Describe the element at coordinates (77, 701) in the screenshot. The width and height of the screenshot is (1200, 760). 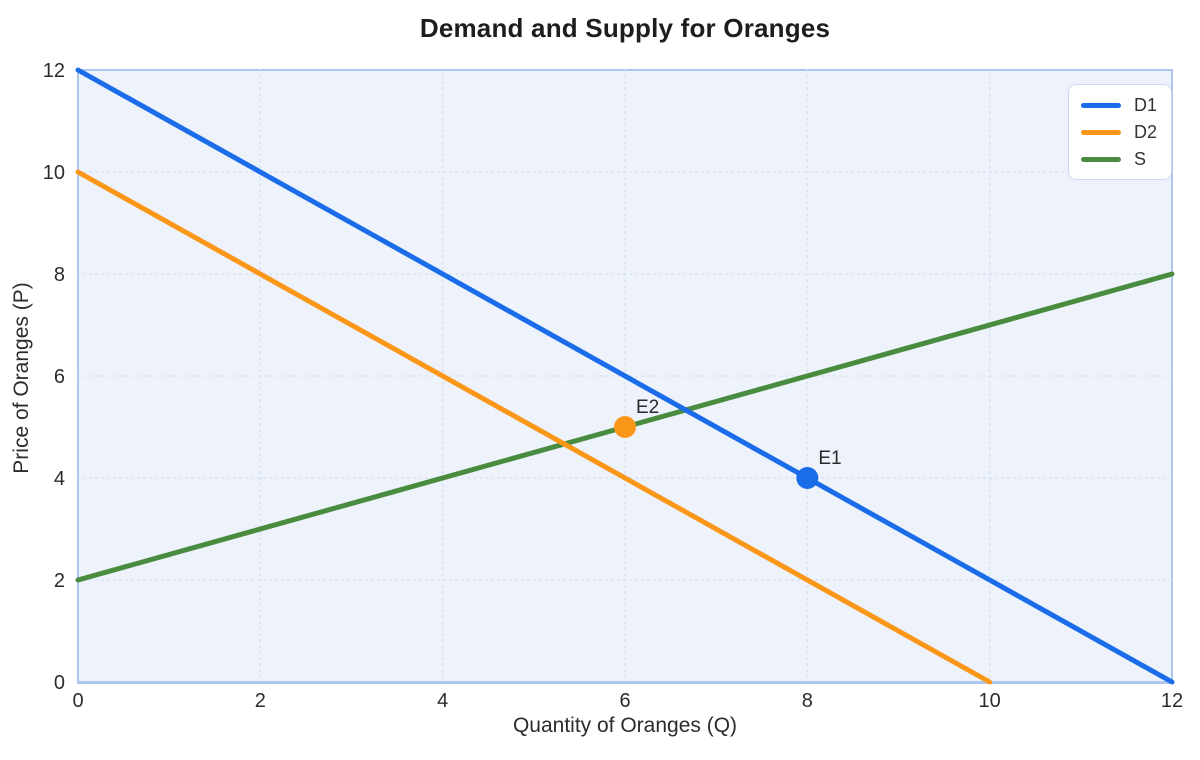
I see `x-tick-label: 0` at that location.